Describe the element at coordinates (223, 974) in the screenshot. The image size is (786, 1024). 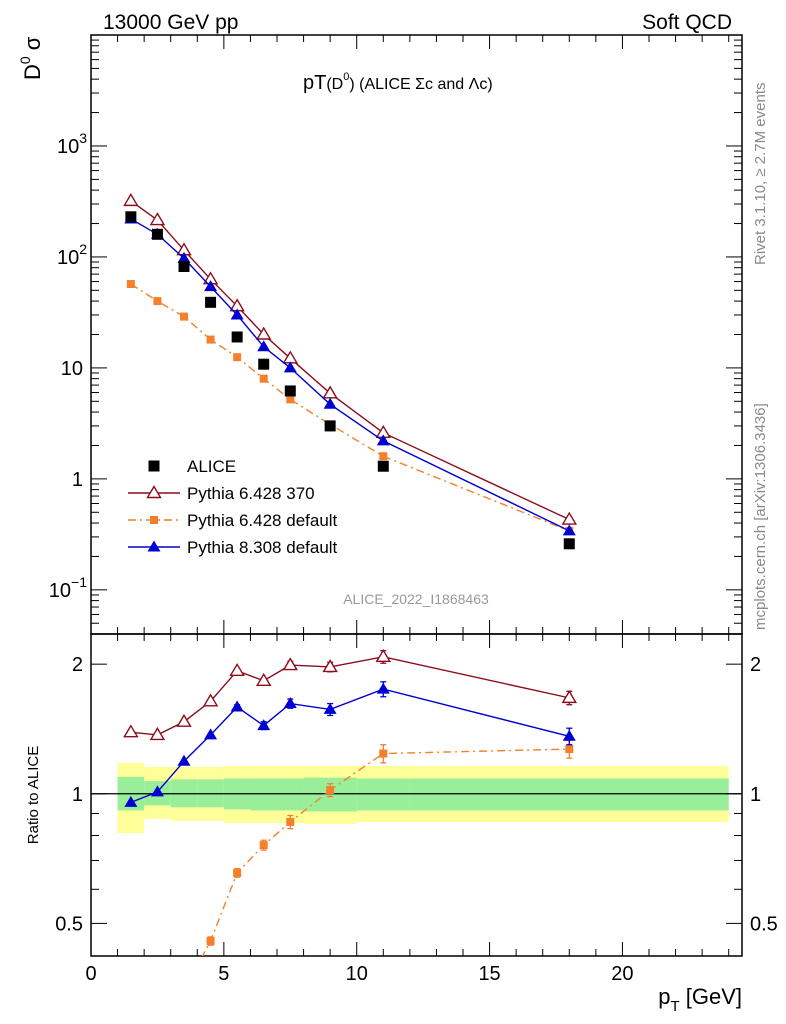
I see `x-tick-label: 5` at that location.